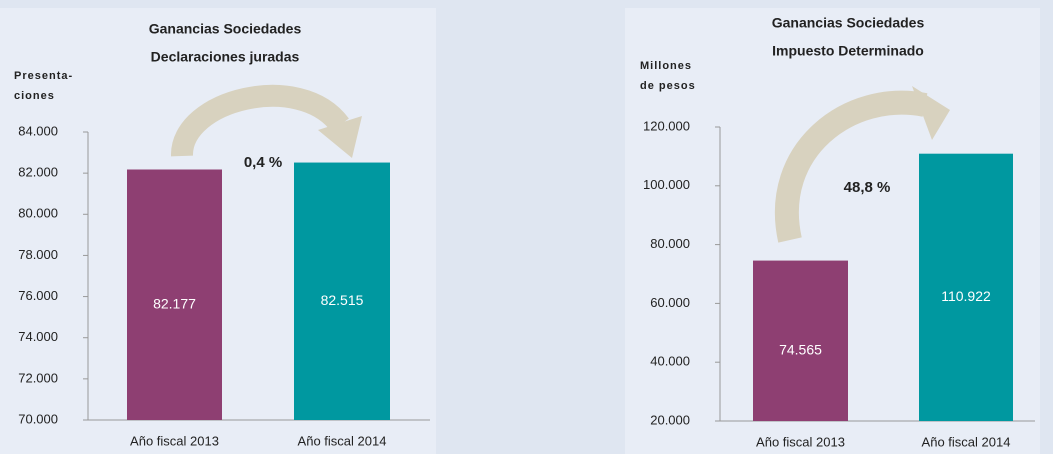 This screenshot has width=1053, height=454. What do you see at coordinates (174, 303) in the screenshot?
I see `value-label: 82.177` at bounding box center [174, 303].